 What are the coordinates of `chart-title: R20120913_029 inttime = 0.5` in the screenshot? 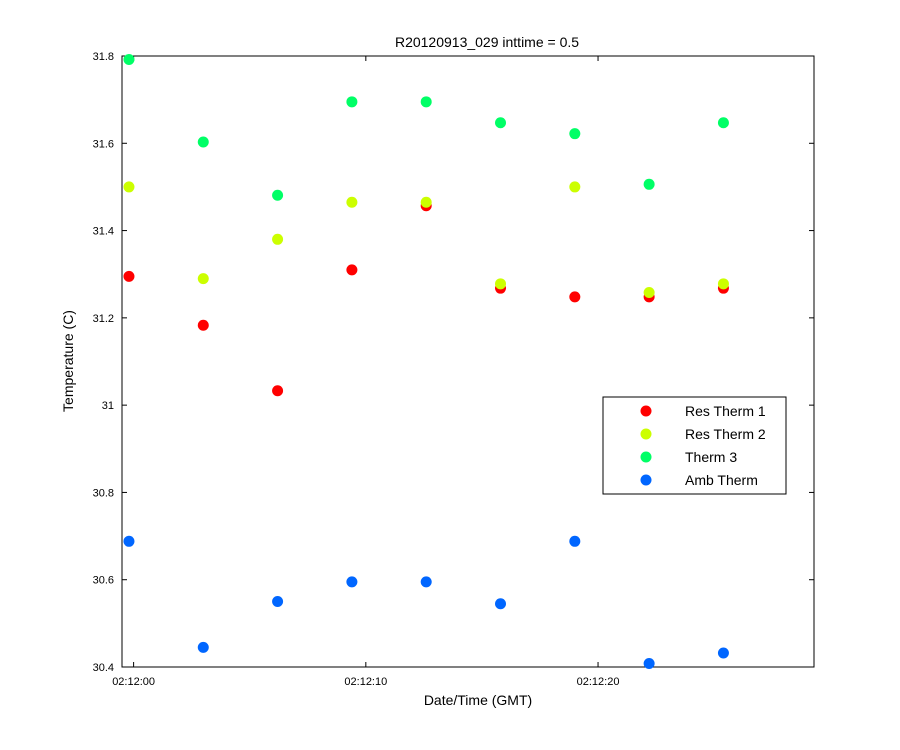 It's located at (487, 42).